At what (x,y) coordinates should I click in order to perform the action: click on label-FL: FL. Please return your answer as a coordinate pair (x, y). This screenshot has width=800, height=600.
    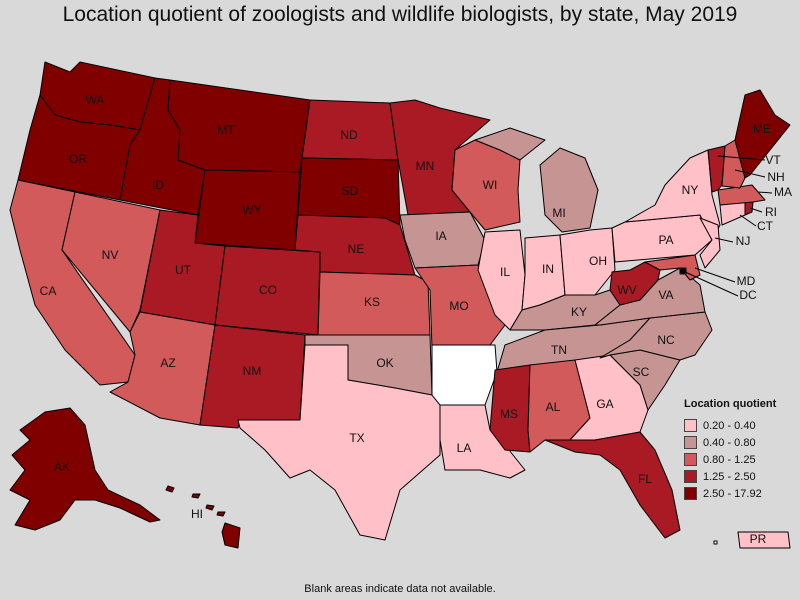
    Looking at the image, I should click on (645, 479).